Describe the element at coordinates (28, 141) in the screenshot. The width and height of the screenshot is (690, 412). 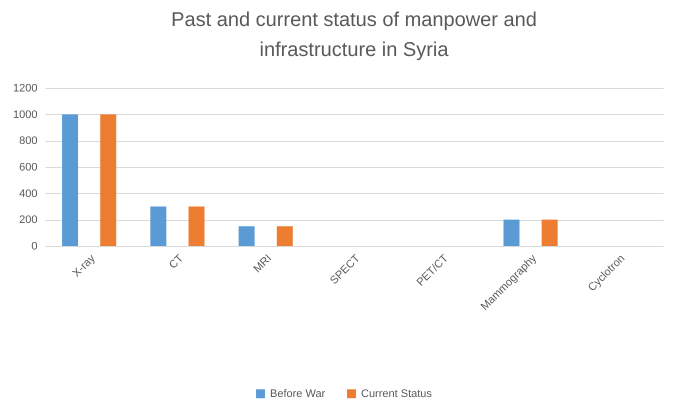
I see `y-tick-label: 800` at that location.